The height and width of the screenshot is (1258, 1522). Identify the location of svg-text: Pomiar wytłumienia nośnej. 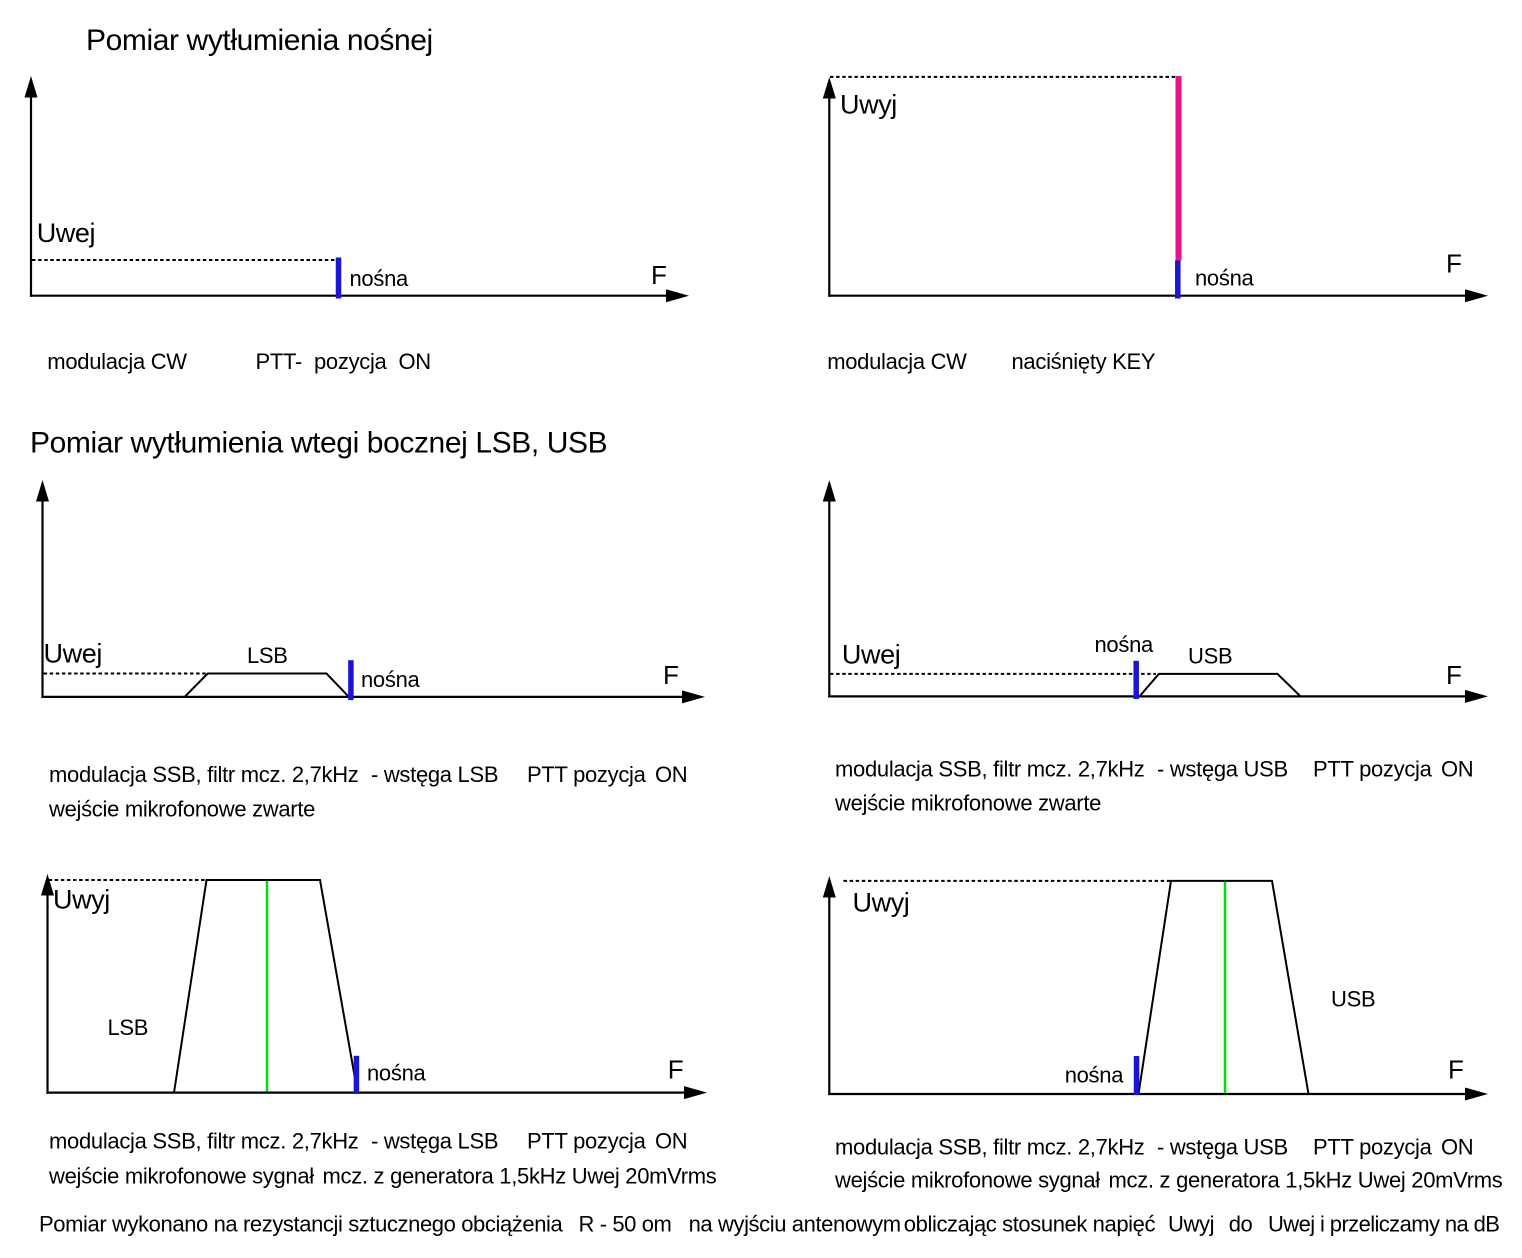
(259, 40).